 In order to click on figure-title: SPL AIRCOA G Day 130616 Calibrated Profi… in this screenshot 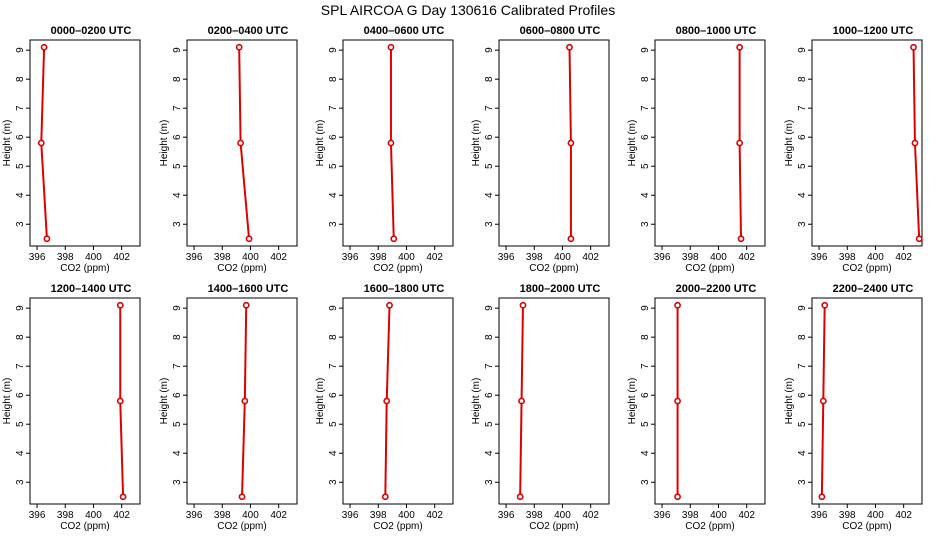, I will do `click(468, 10)`.